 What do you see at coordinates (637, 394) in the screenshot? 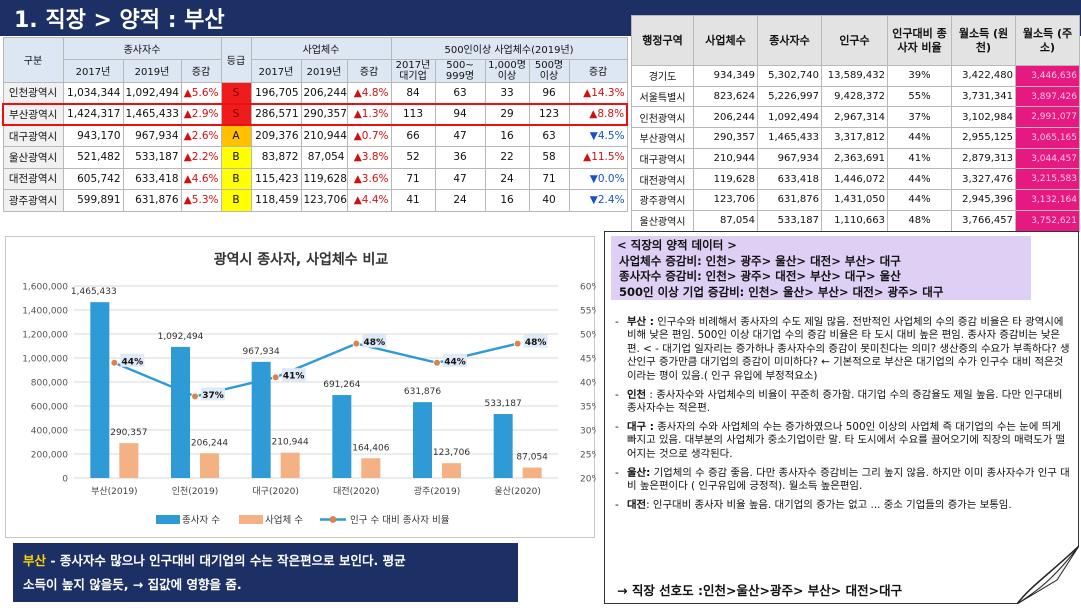
I see `memo-item-label: 인천` at bounding box center [637, 394].